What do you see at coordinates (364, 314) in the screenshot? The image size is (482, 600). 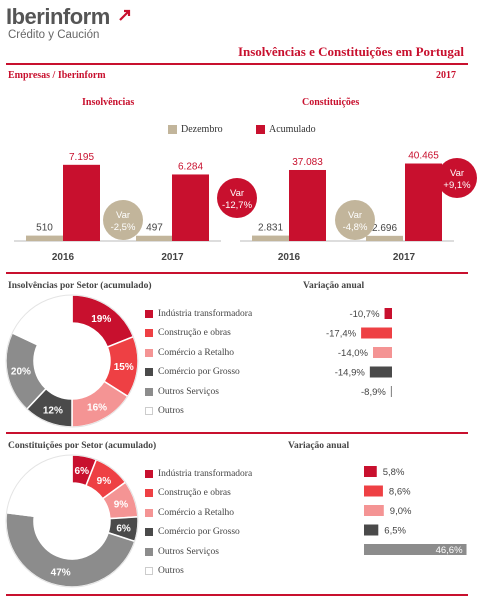 I see `variation-label: -10,7%` at bounding box center [364, 314].